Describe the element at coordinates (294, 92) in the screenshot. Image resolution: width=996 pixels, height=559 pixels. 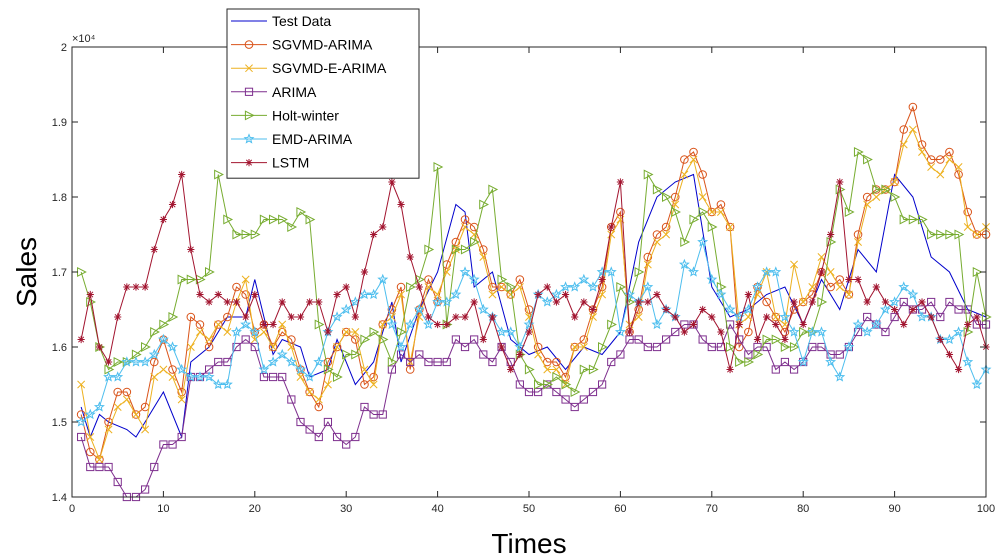
I see `legend-label: ARIMA` at that location.